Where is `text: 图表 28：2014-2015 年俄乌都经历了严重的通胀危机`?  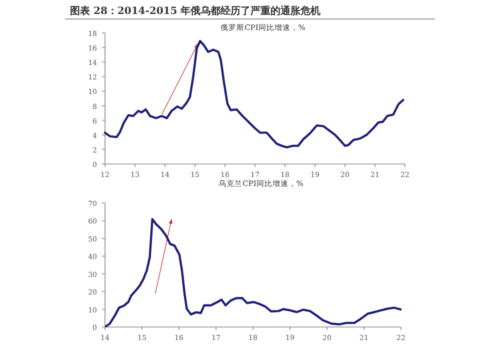 text: 图表 28：2014-2015 年俄乌都经历了严重的通胀危机 is located at coordinates (195, 11).